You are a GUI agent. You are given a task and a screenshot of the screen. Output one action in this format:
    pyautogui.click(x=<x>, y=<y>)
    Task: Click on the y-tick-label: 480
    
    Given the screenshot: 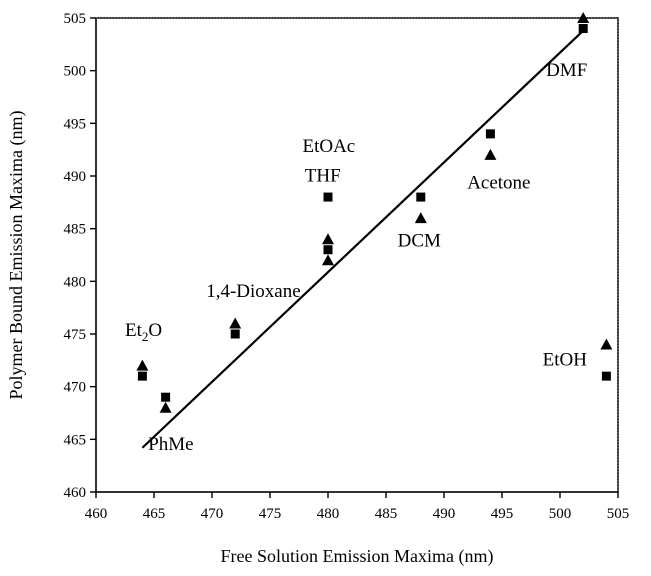 What is the action you would take?
    pyautogui.click(x=75, y=282)
    